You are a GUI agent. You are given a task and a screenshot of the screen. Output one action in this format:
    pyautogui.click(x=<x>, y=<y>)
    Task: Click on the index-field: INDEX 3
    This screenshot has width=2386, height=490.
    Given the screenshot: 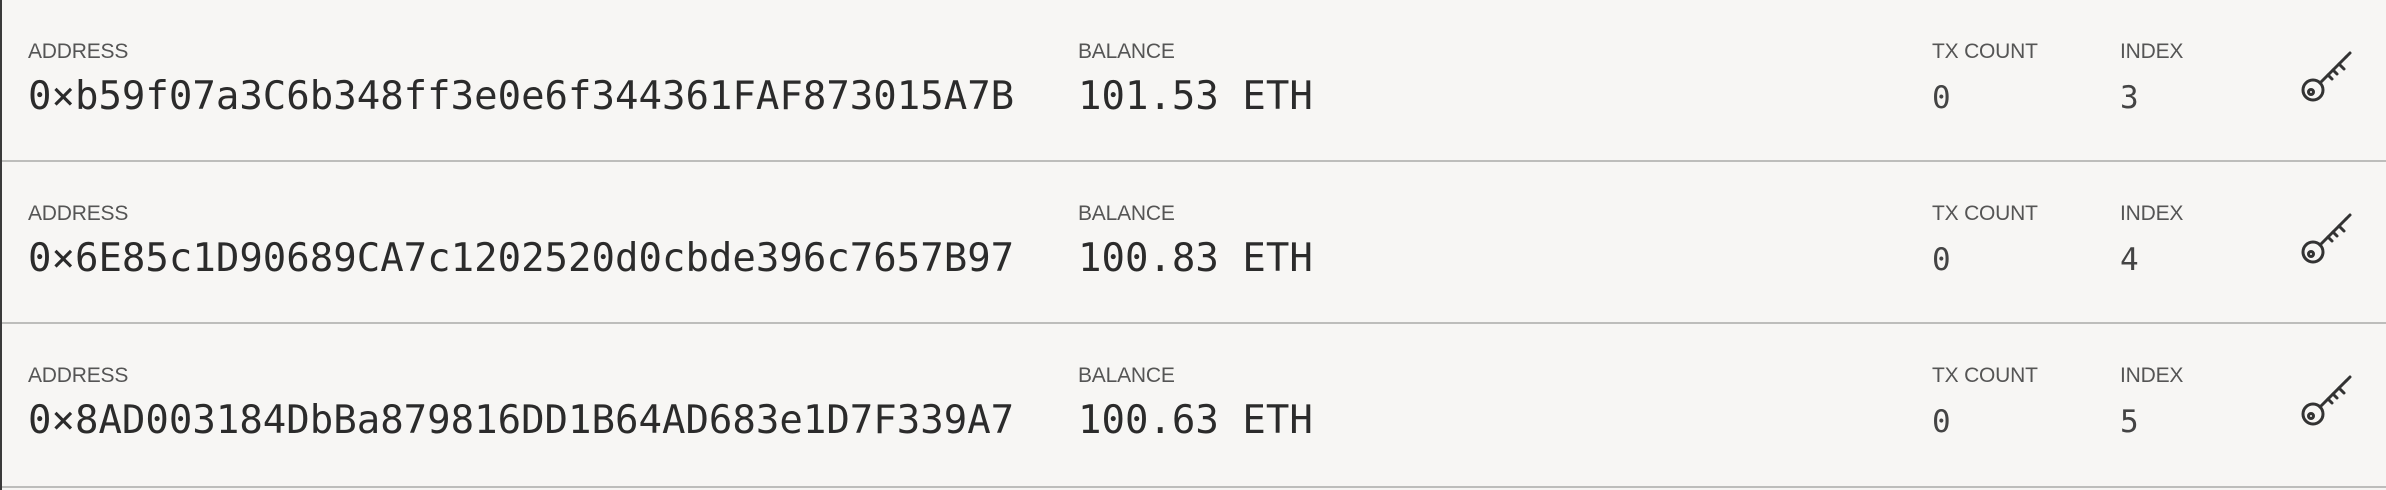 What is the action you would take?
    pyautogui.click(x=2151, y=79)
    